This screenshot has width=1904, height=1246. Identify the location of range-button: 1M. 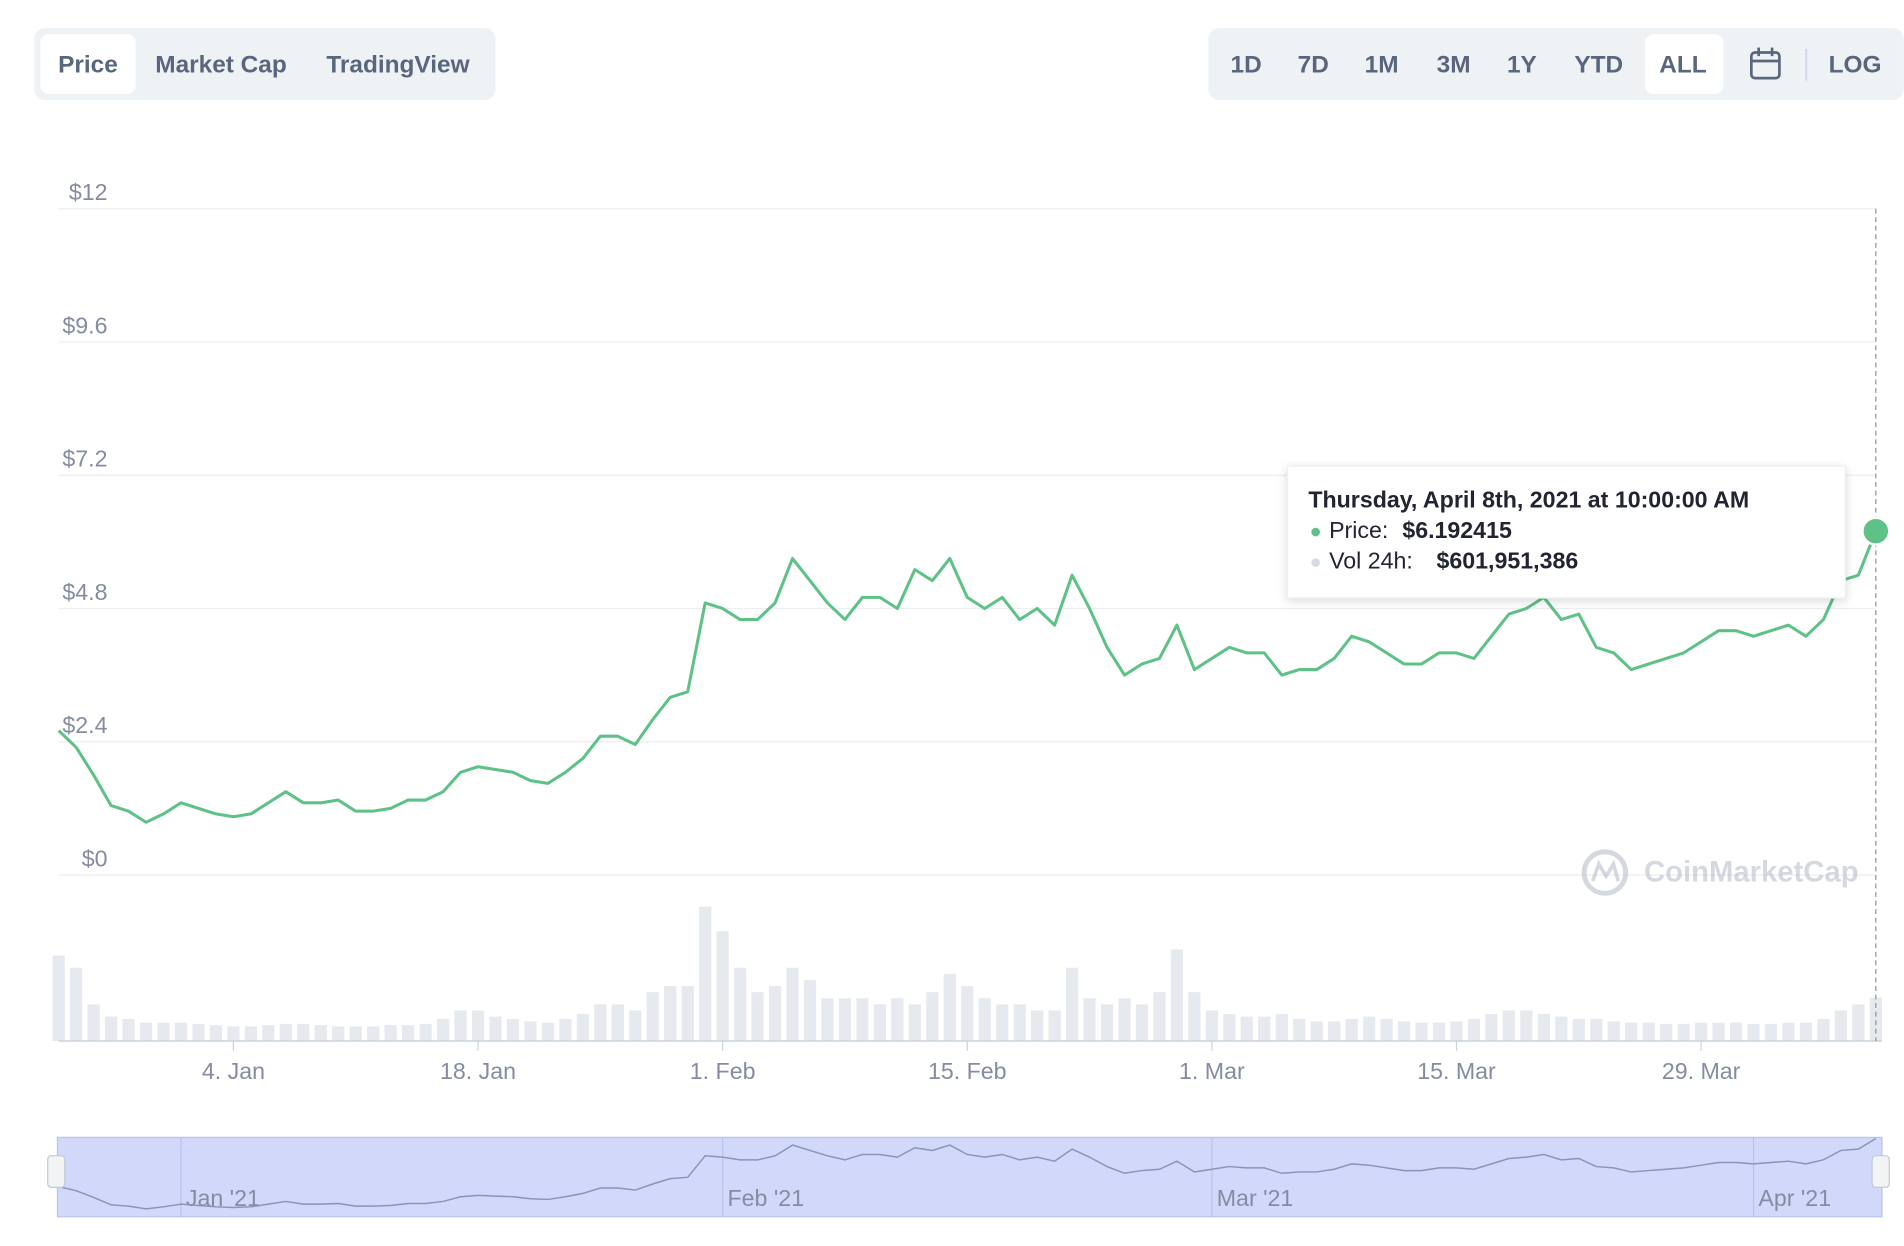
(1382, 64).